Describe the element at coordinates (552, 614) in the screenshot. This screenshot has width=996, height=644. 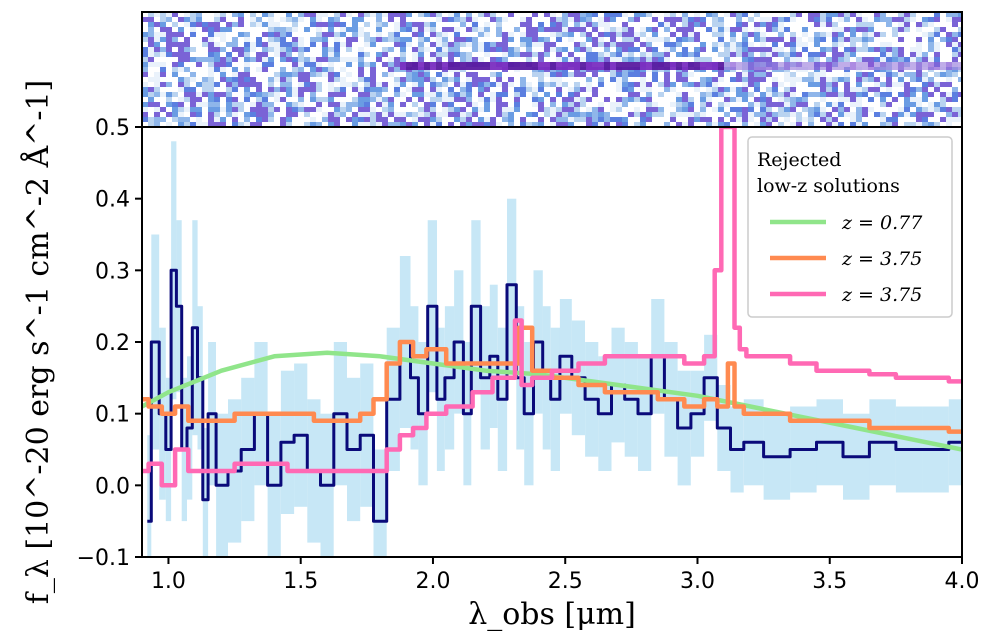
I see `x-axis-title: λ_obs [μm]` at that location.